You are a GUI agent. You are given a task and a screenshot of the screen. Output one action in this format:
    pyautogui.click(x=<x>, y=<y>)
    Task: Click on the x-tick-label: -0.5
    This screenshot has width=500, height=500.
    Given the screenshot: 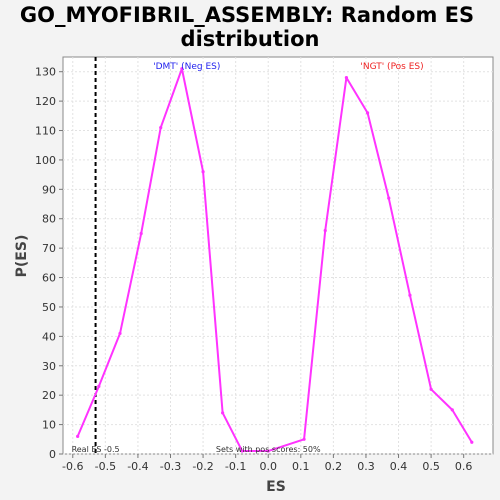 What is the action you would take?
    pyautogui.click(x=105, y=466)
    